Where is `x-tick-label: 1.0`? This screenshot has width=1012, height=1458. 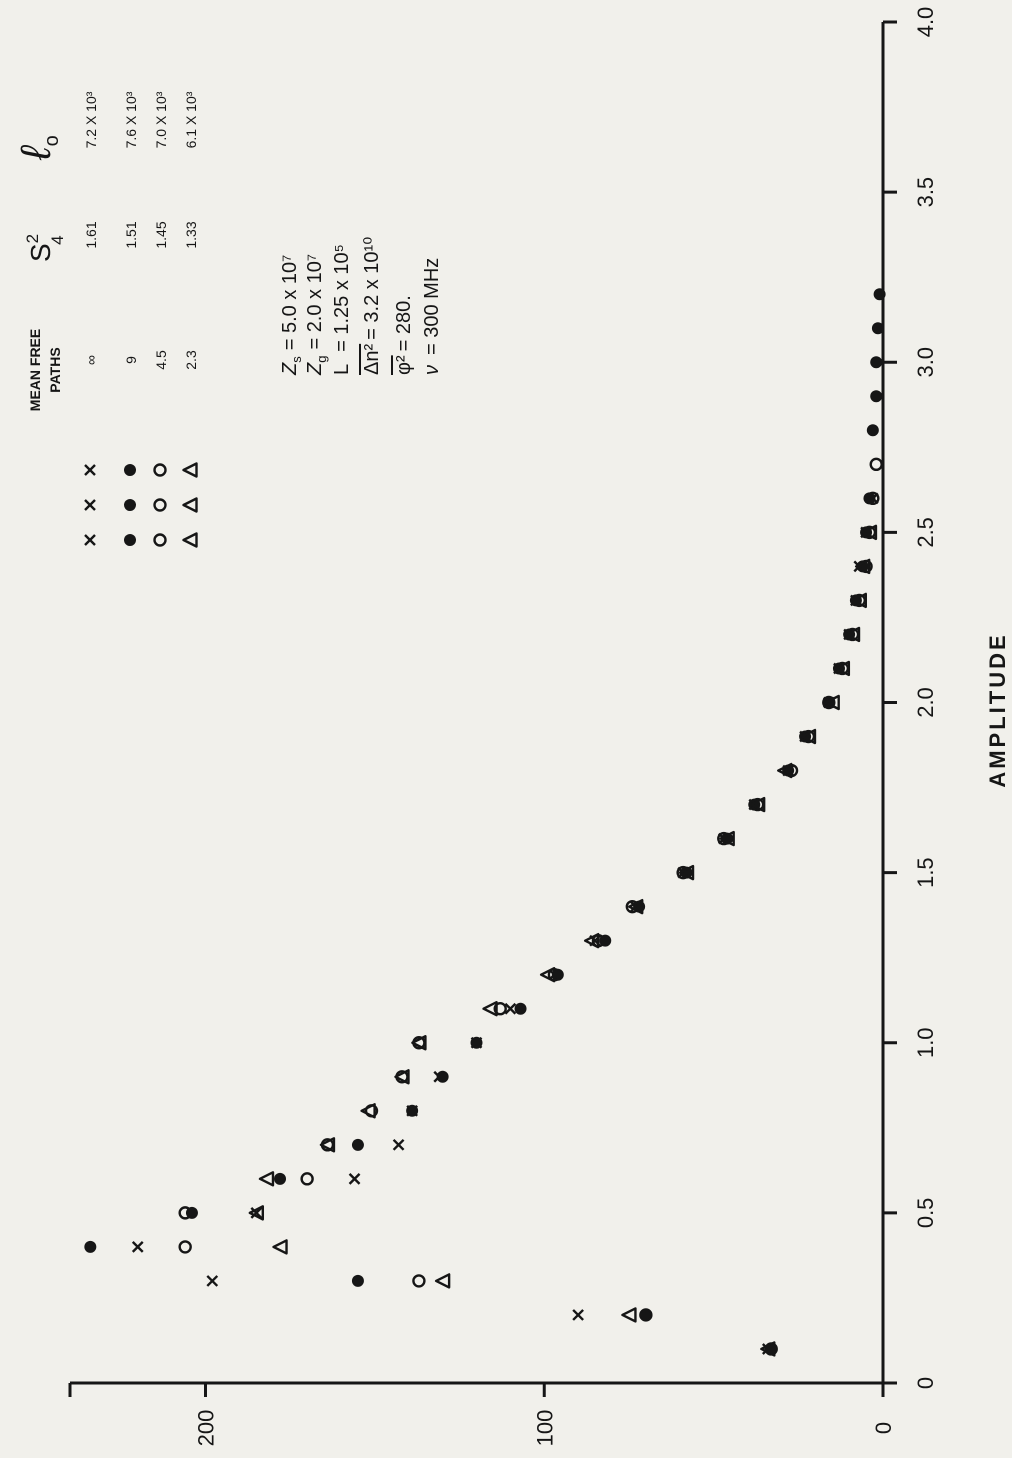
x-tick-label: 1.0 is located at coordinates (925, 1042).